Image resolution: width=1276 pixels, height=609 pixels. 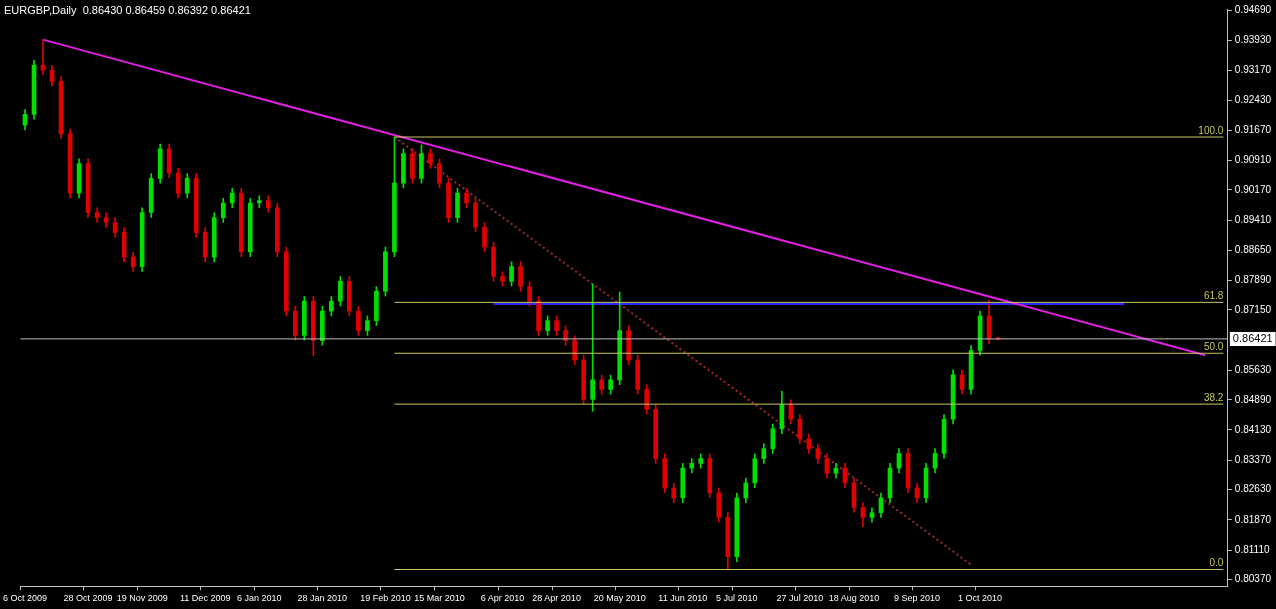 What do you see at coordinates (917, 598) in the screenshot?
I see `x-tick-label: 9 Sep 2010` at bounding box center [917, 598].